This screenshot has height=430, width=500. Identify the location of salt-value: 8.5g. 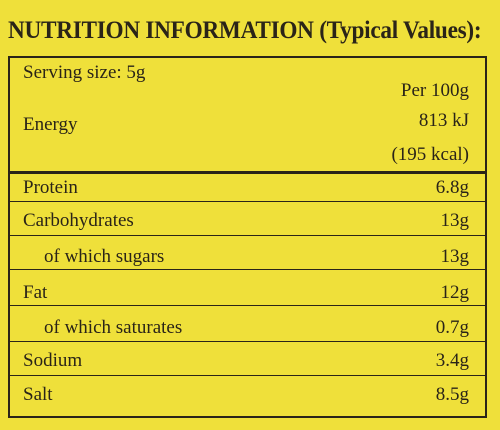
(452, 394).